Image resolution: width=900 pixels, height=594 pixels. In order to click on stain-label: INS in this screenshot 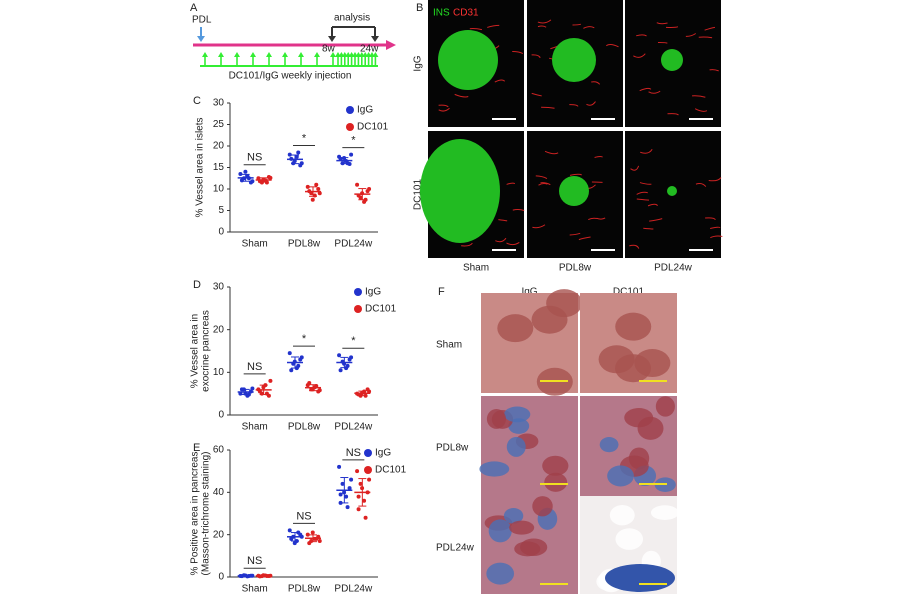, I will do `click(441, 13)`.